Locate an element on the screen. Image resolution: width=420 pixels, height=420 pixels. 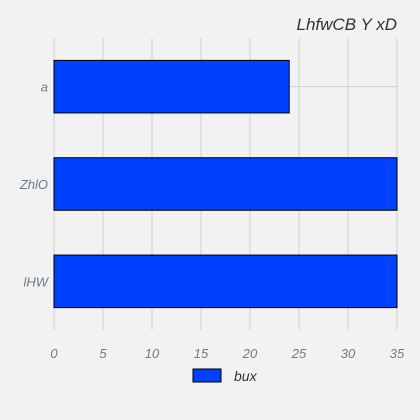
y-tick-label: a is located at coordinates (44, 87).